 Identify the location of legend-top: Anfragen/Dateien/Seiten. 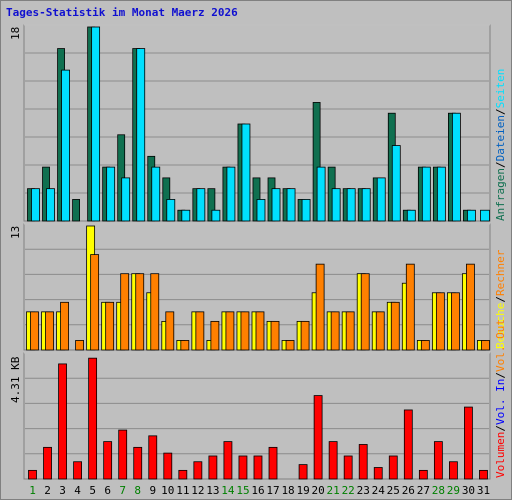
(500, 145).